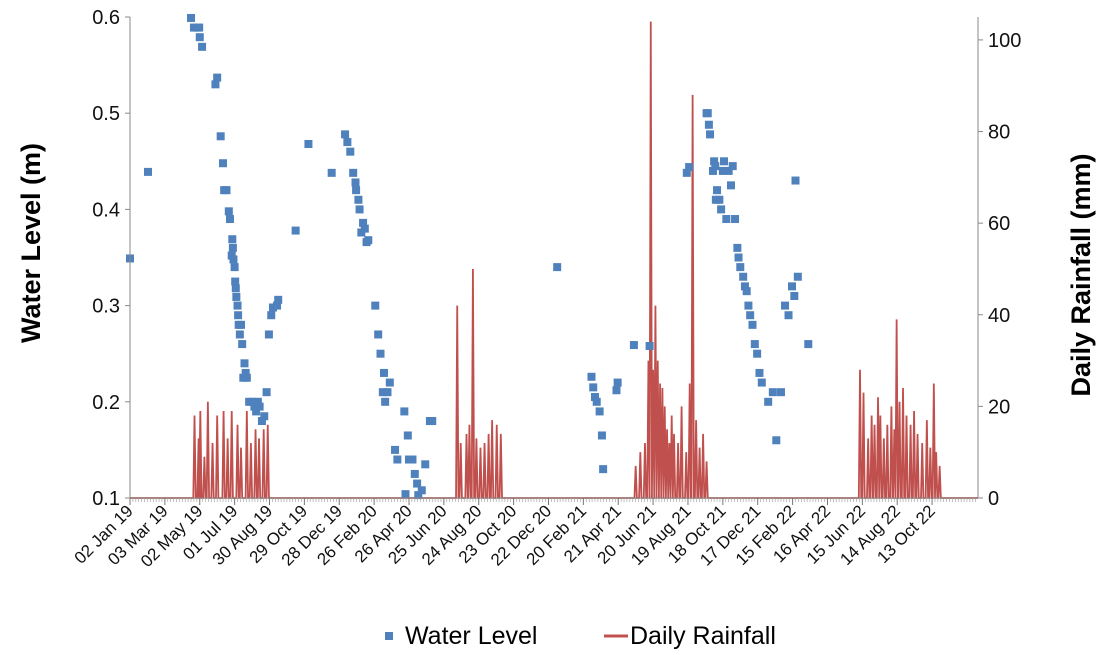 The height and width of the screenshot is (655, 1102). I want to click on y-axis-right-title: Daily Rainfall (mm), so click(1081, 274).